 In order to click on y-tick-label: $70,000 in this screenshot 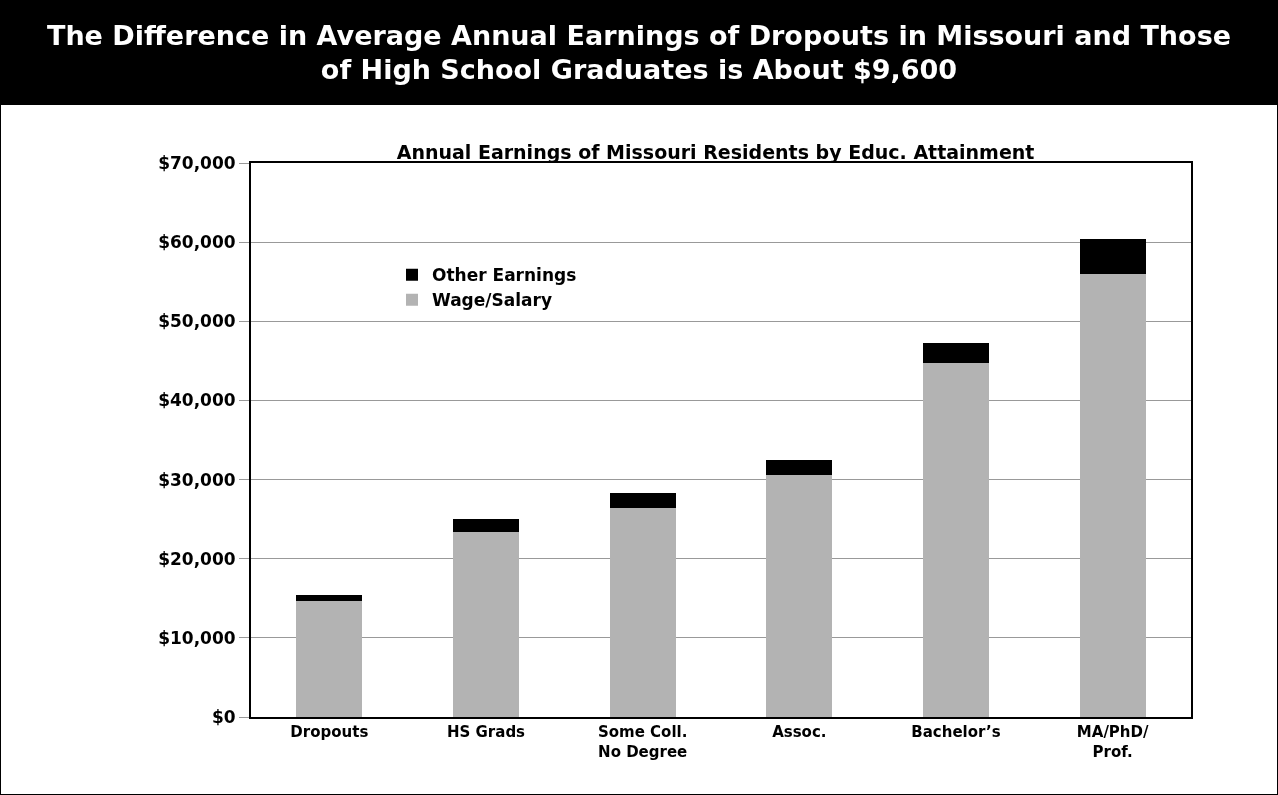, I will do `click(197, 162)`.